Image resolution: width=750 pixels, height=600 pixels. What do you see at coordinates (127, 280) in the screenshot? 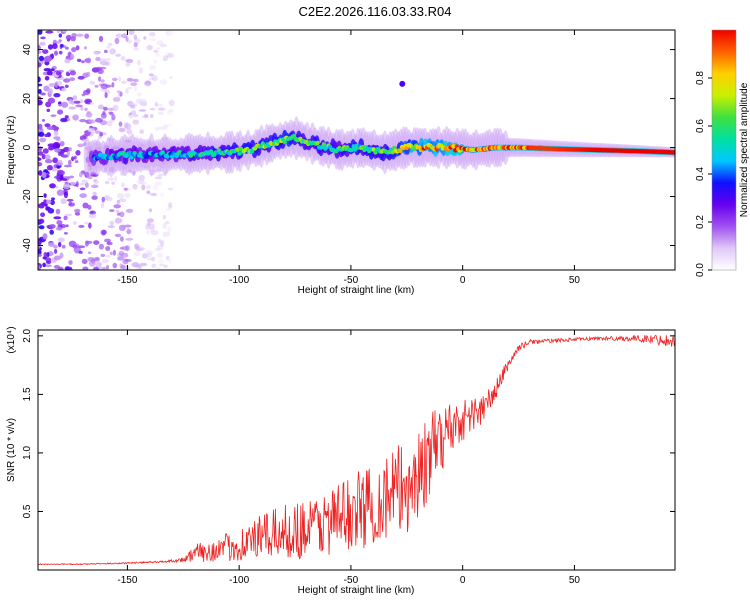
I see `spectrogram-x-tick-label: -150` at bounding box center [127, 280].